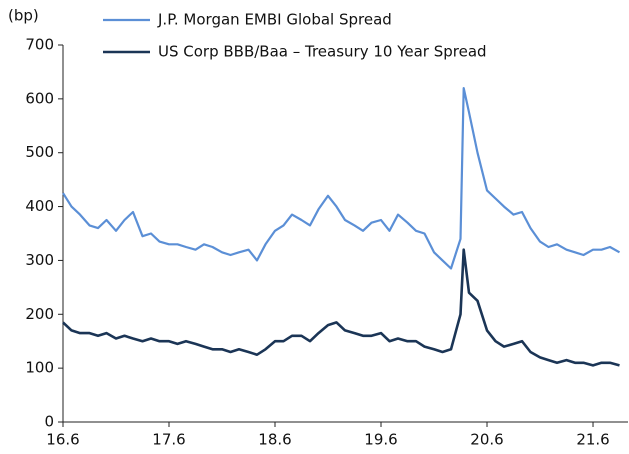 Image resolution: width=629 pixels, height=454 pixels. Describe the element at coordinates (274, 20) in the screenshot. I see `legend-label: J.P. Morgan EMBI Global Spread` at that location.